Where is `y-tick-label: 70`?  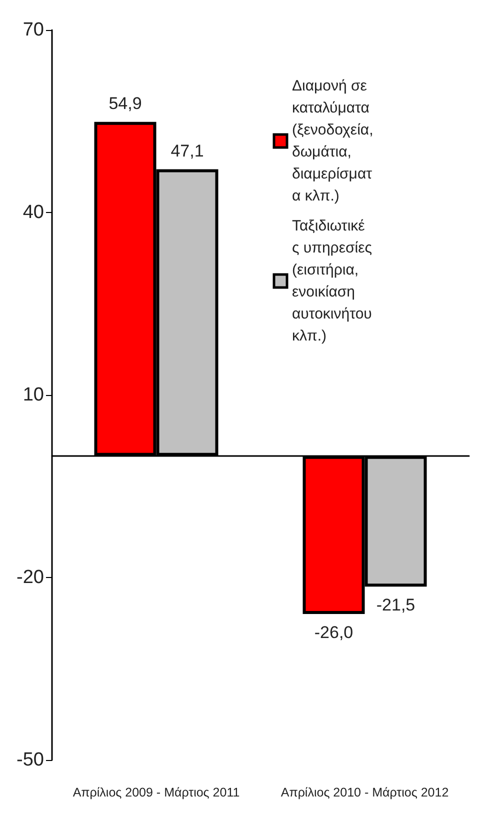 y-tick-label: 70 is located at coordinates (33, 30).